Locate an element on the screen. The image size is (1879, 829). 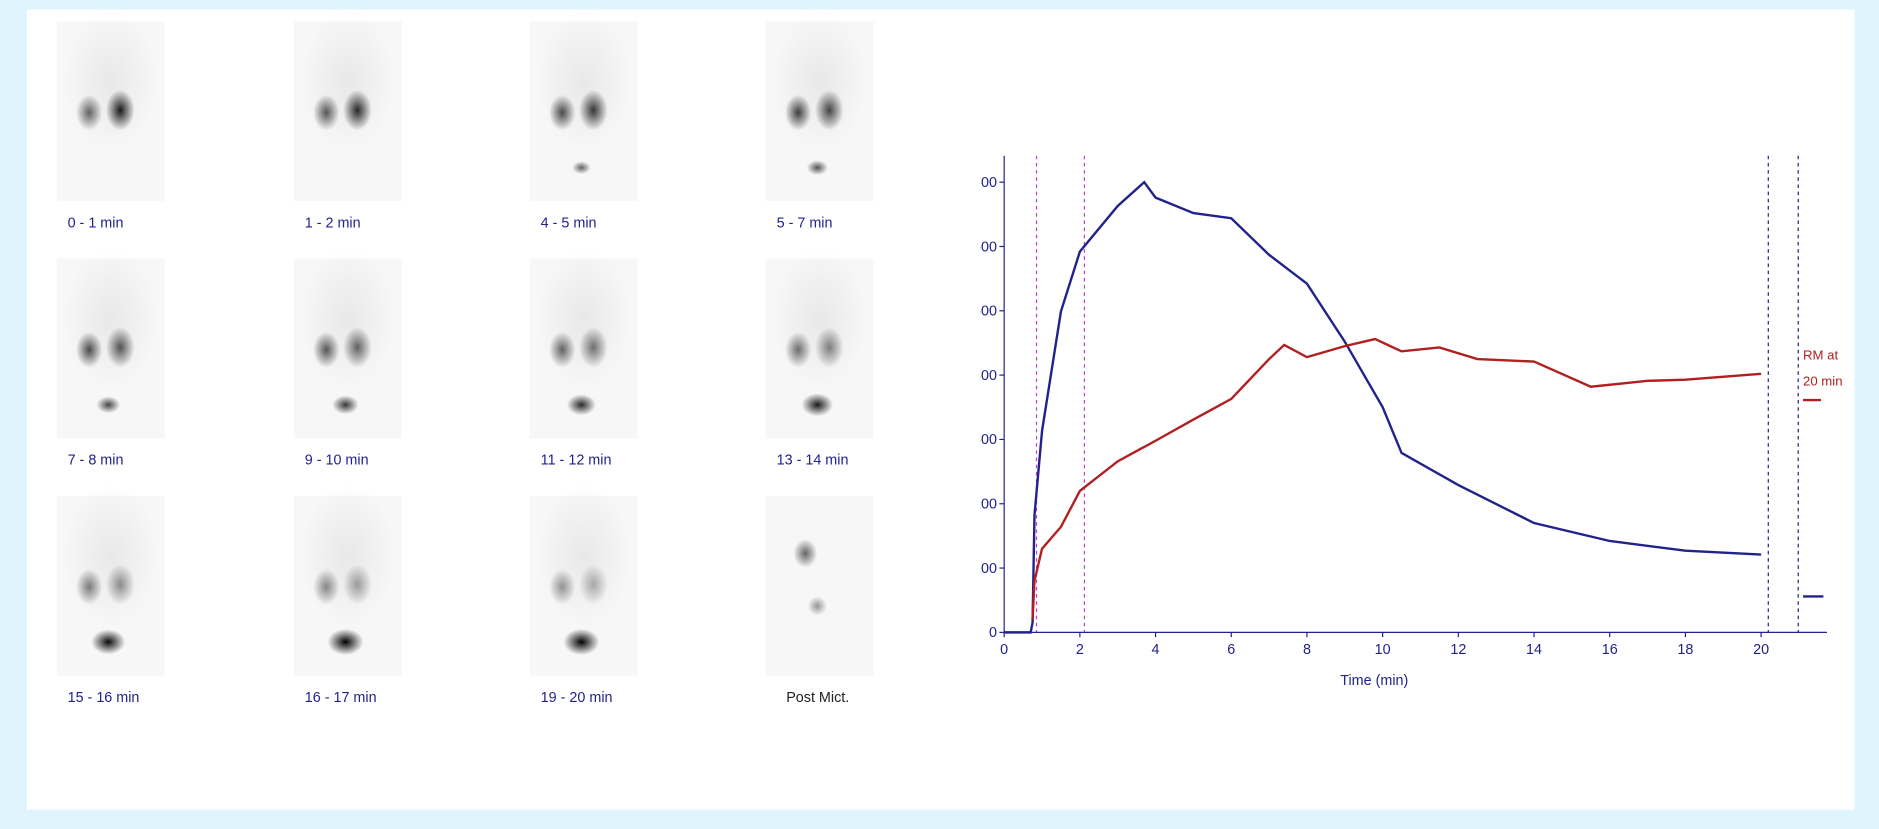
frame-label: 9 - 10 min is located at coordinates (337, 461).